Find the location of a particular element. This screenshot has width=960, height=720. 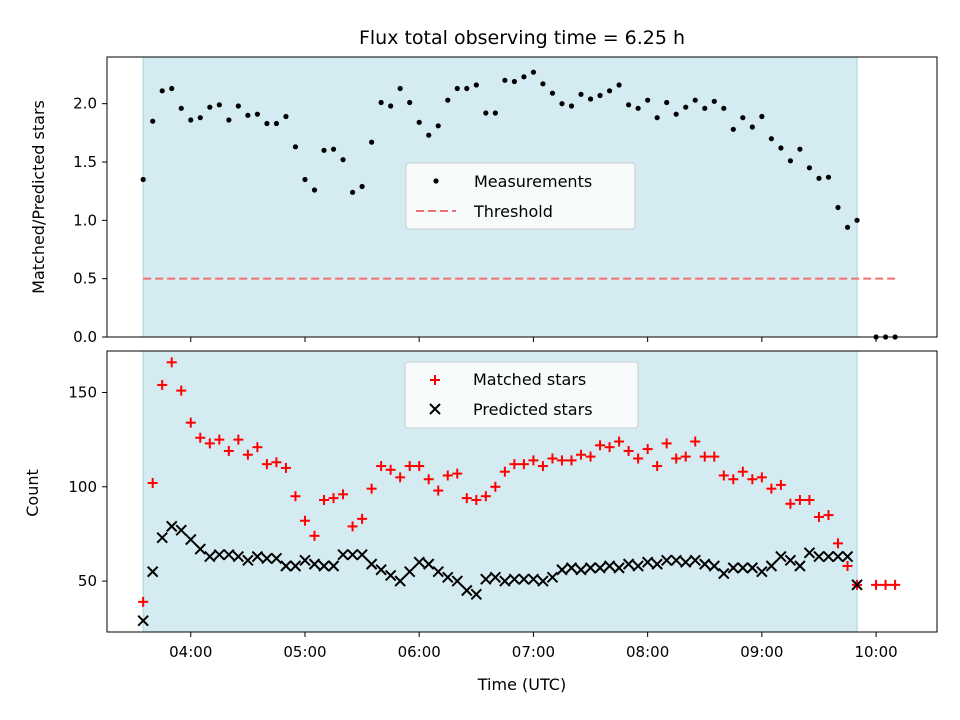

ratio-legend: Measurements Threshold is located at coordinates (520, 196).